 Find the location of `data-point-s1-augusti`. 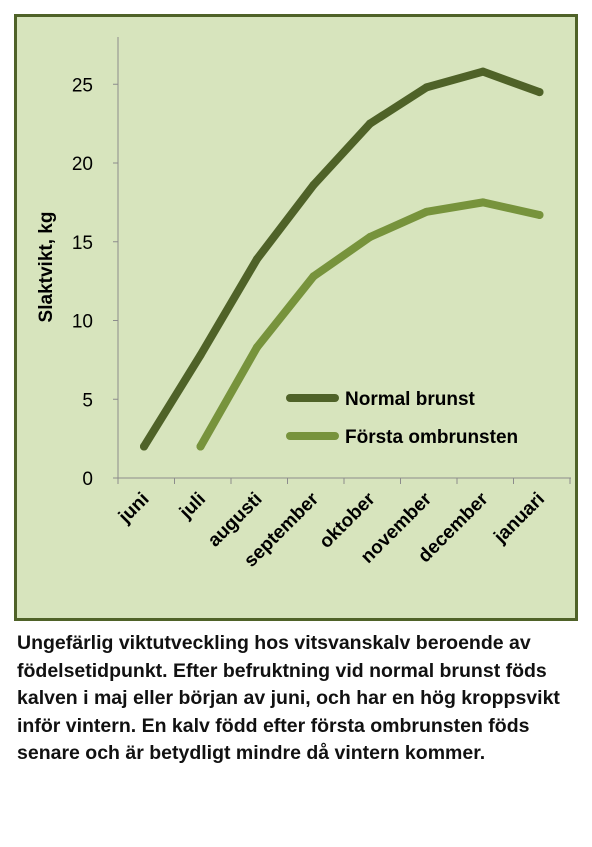

data-point-s1-augusti is located at coordinates (257, 259).